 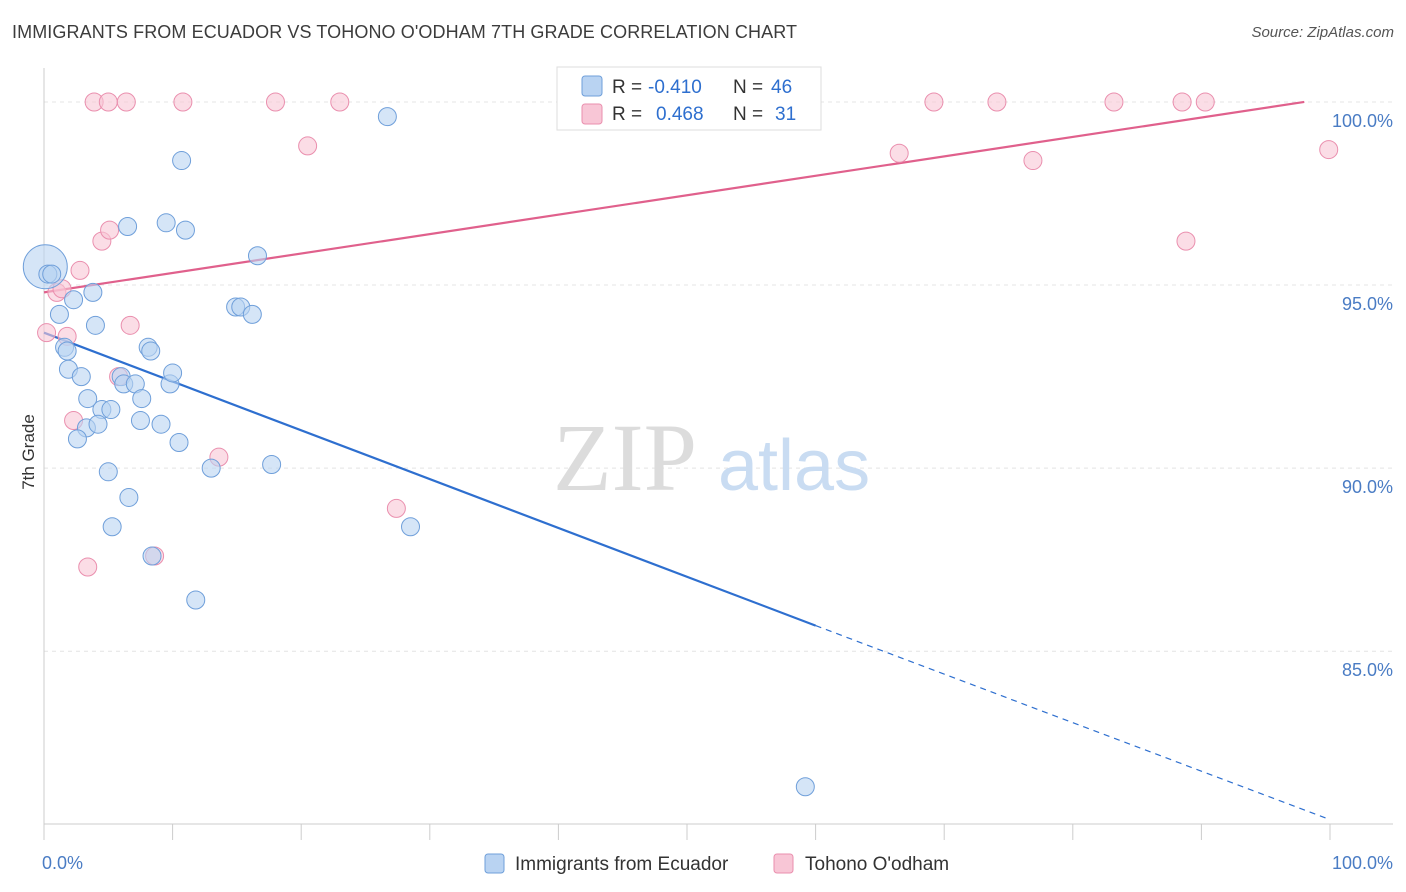 What do you see at coordinates (675, 87) in the screenshot?
I see `stat-r-value-1: -0.410` at bounding box center [675, 87].